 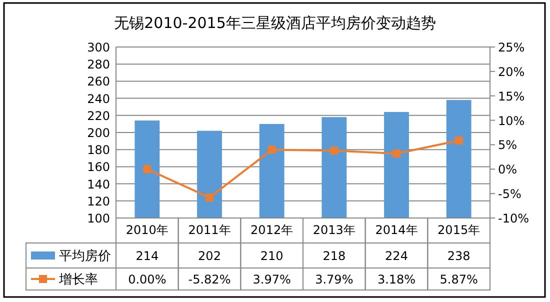 I want to click on x-tick-label: 2012年, so click(x=272, y=230).